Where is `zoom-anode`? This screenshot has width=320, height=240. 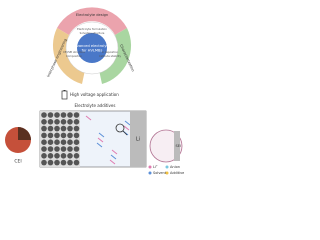 zoom-anode is located at coordinates (177, 146).